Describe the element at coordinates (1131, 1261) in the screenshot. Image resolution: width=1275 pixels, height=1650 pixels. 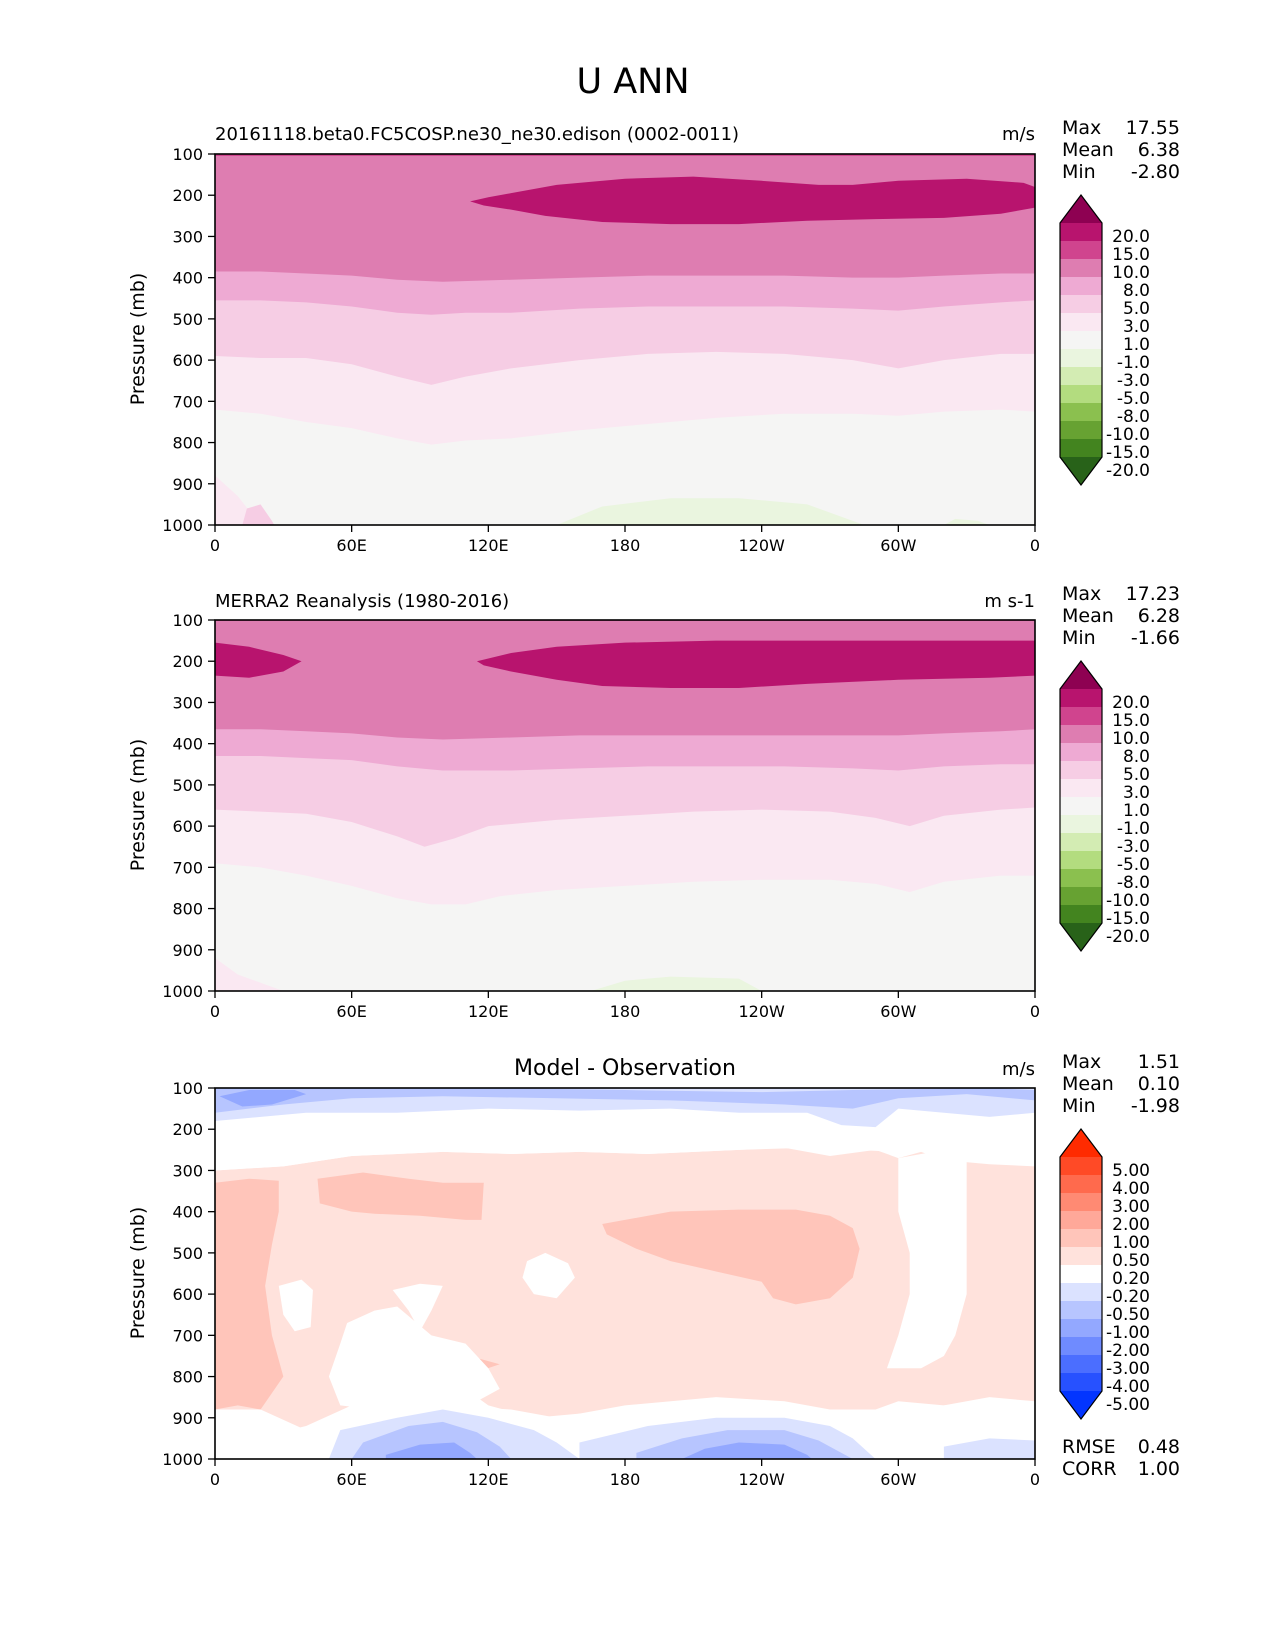
I see `colorbar-tick-label: 0.50` at that location.